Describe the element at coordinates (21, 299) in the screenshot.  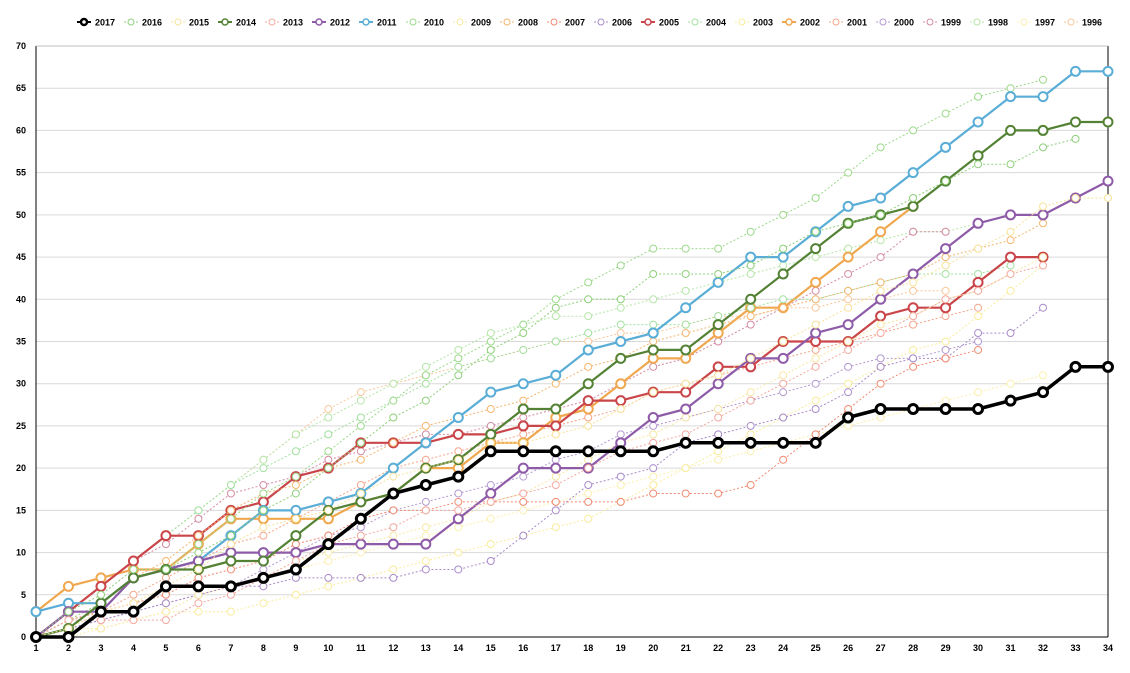
I see `y-tick-label: 40` at that location.